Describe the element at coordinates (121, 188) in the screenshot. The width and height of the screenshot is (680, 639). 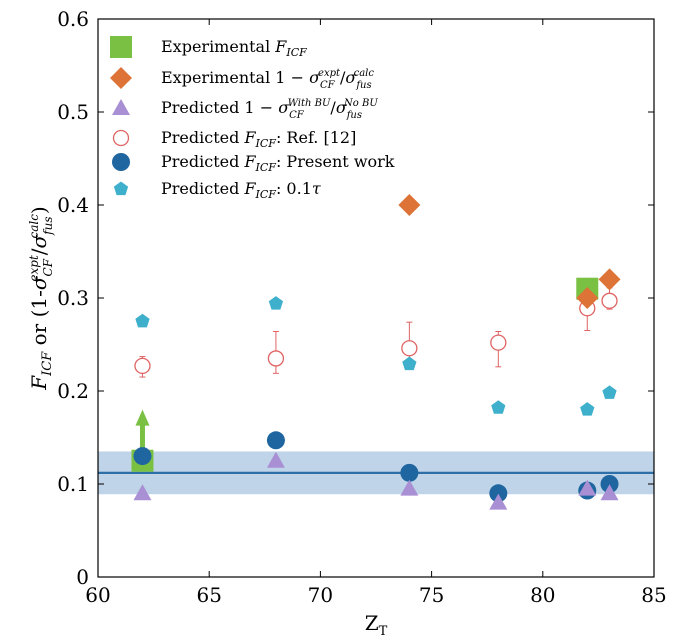
I see `legend-marker-pred_tau` at that location.